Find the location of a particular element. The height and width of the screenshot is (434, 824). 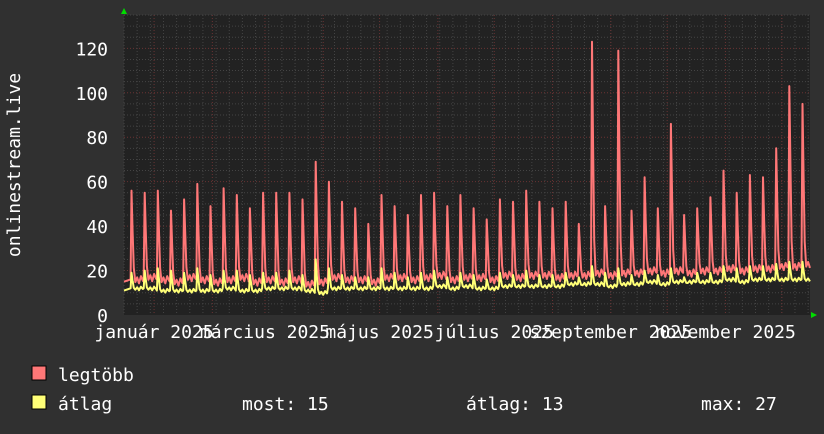

legend-label-max: legtöbb is located at coordinates (96, 375).